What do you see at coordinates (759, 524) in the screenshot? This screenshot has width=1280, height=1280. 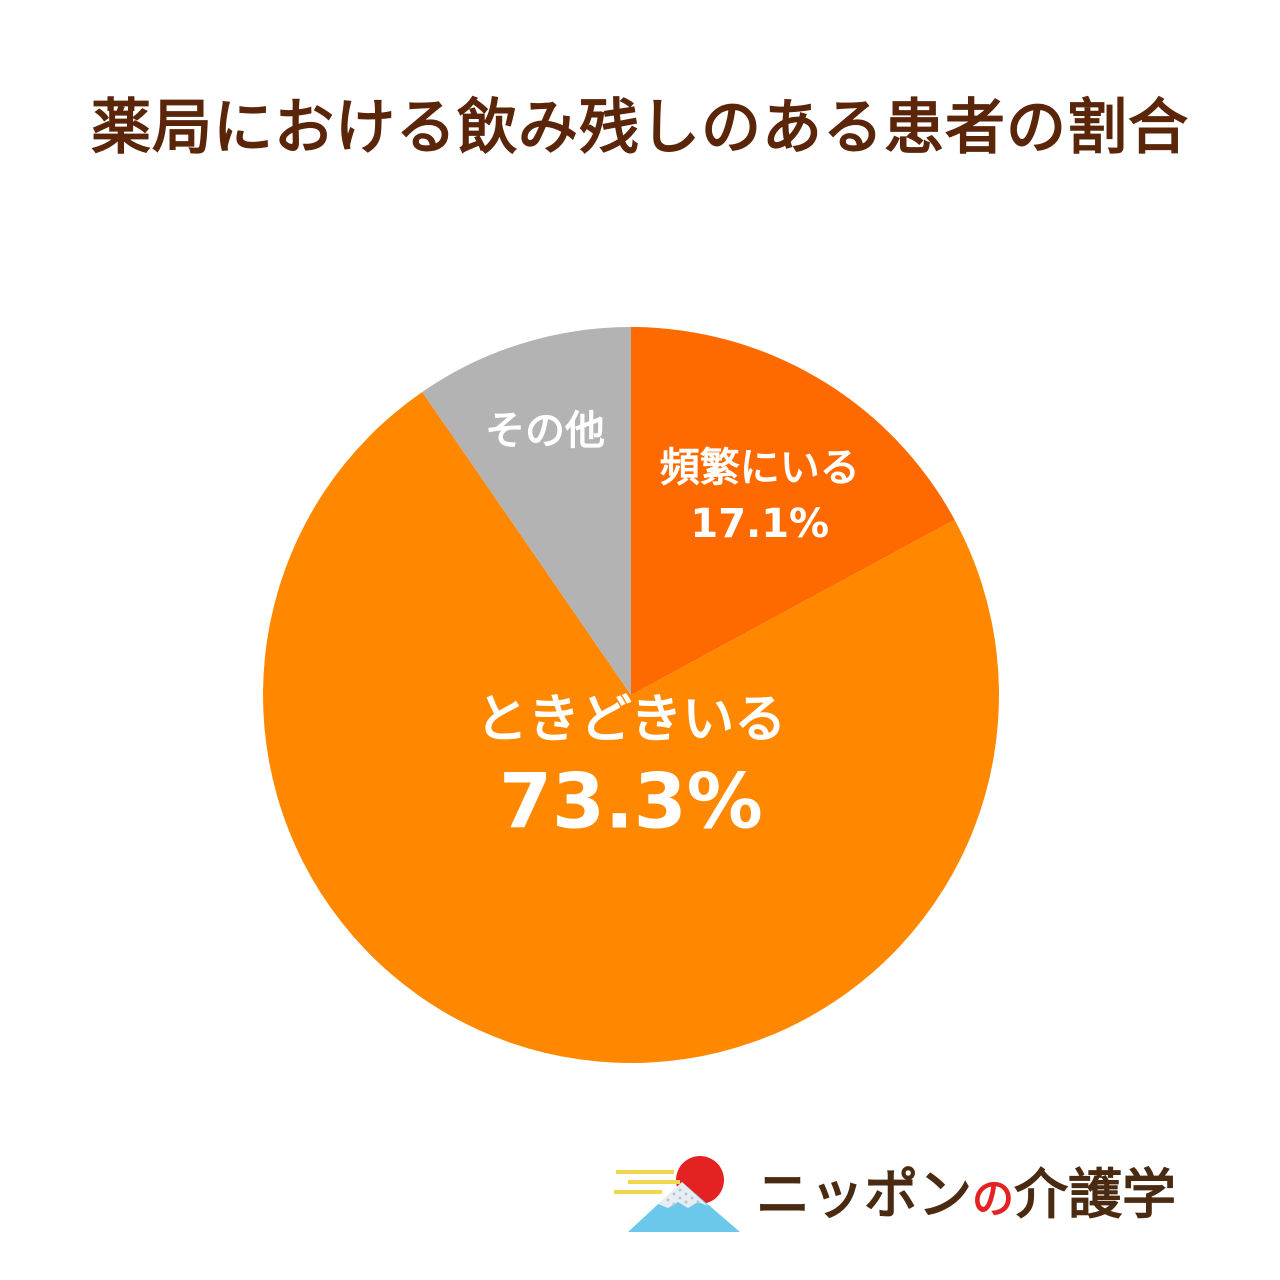 I see `slice-value-1: 17.1%` at bounding box center [759, 524].